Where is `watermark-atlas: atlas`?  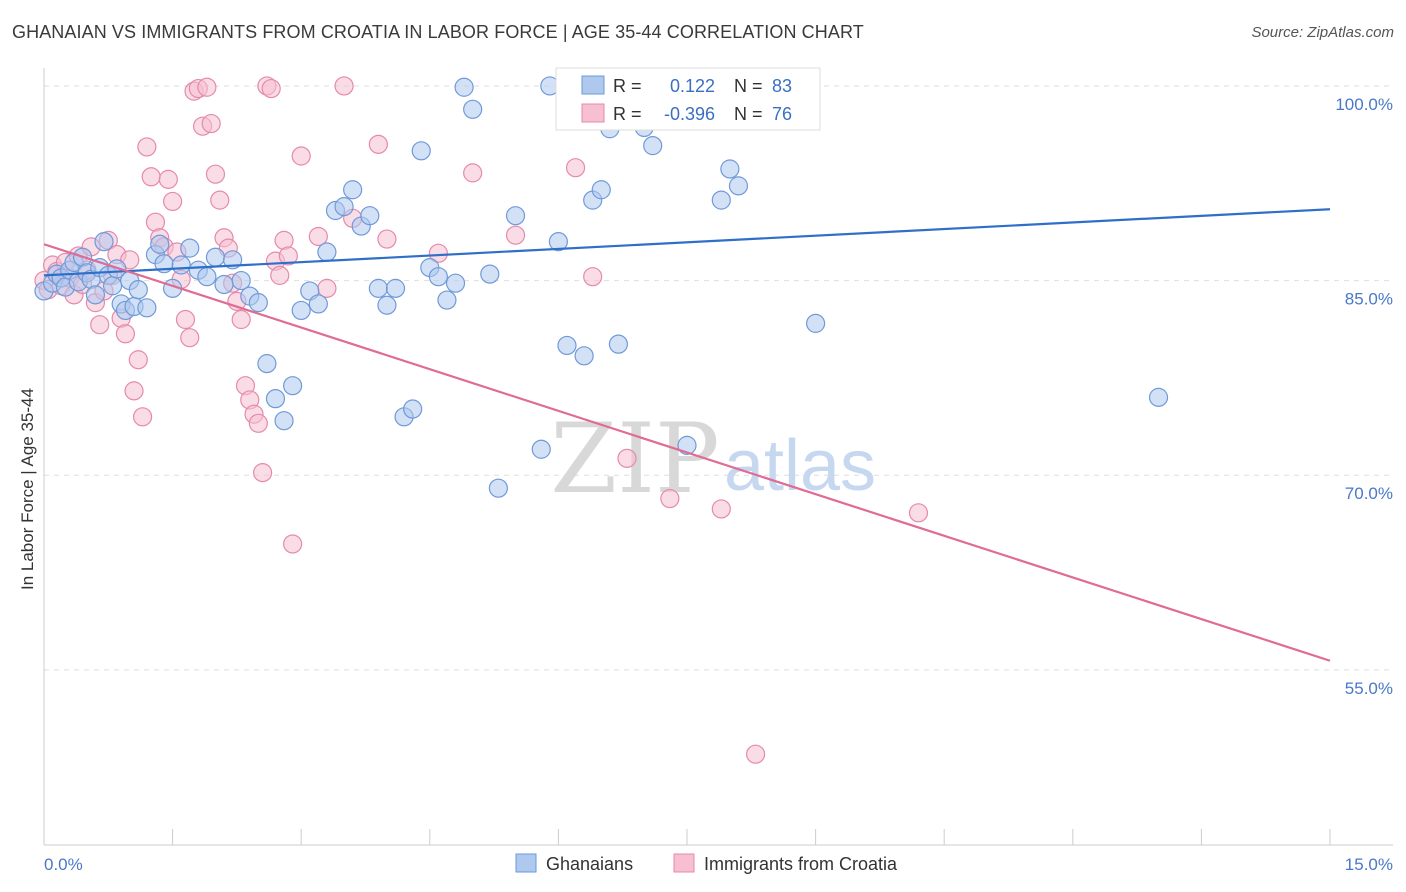 watermark-atlas: atlas is located at coordinates (800, 466).